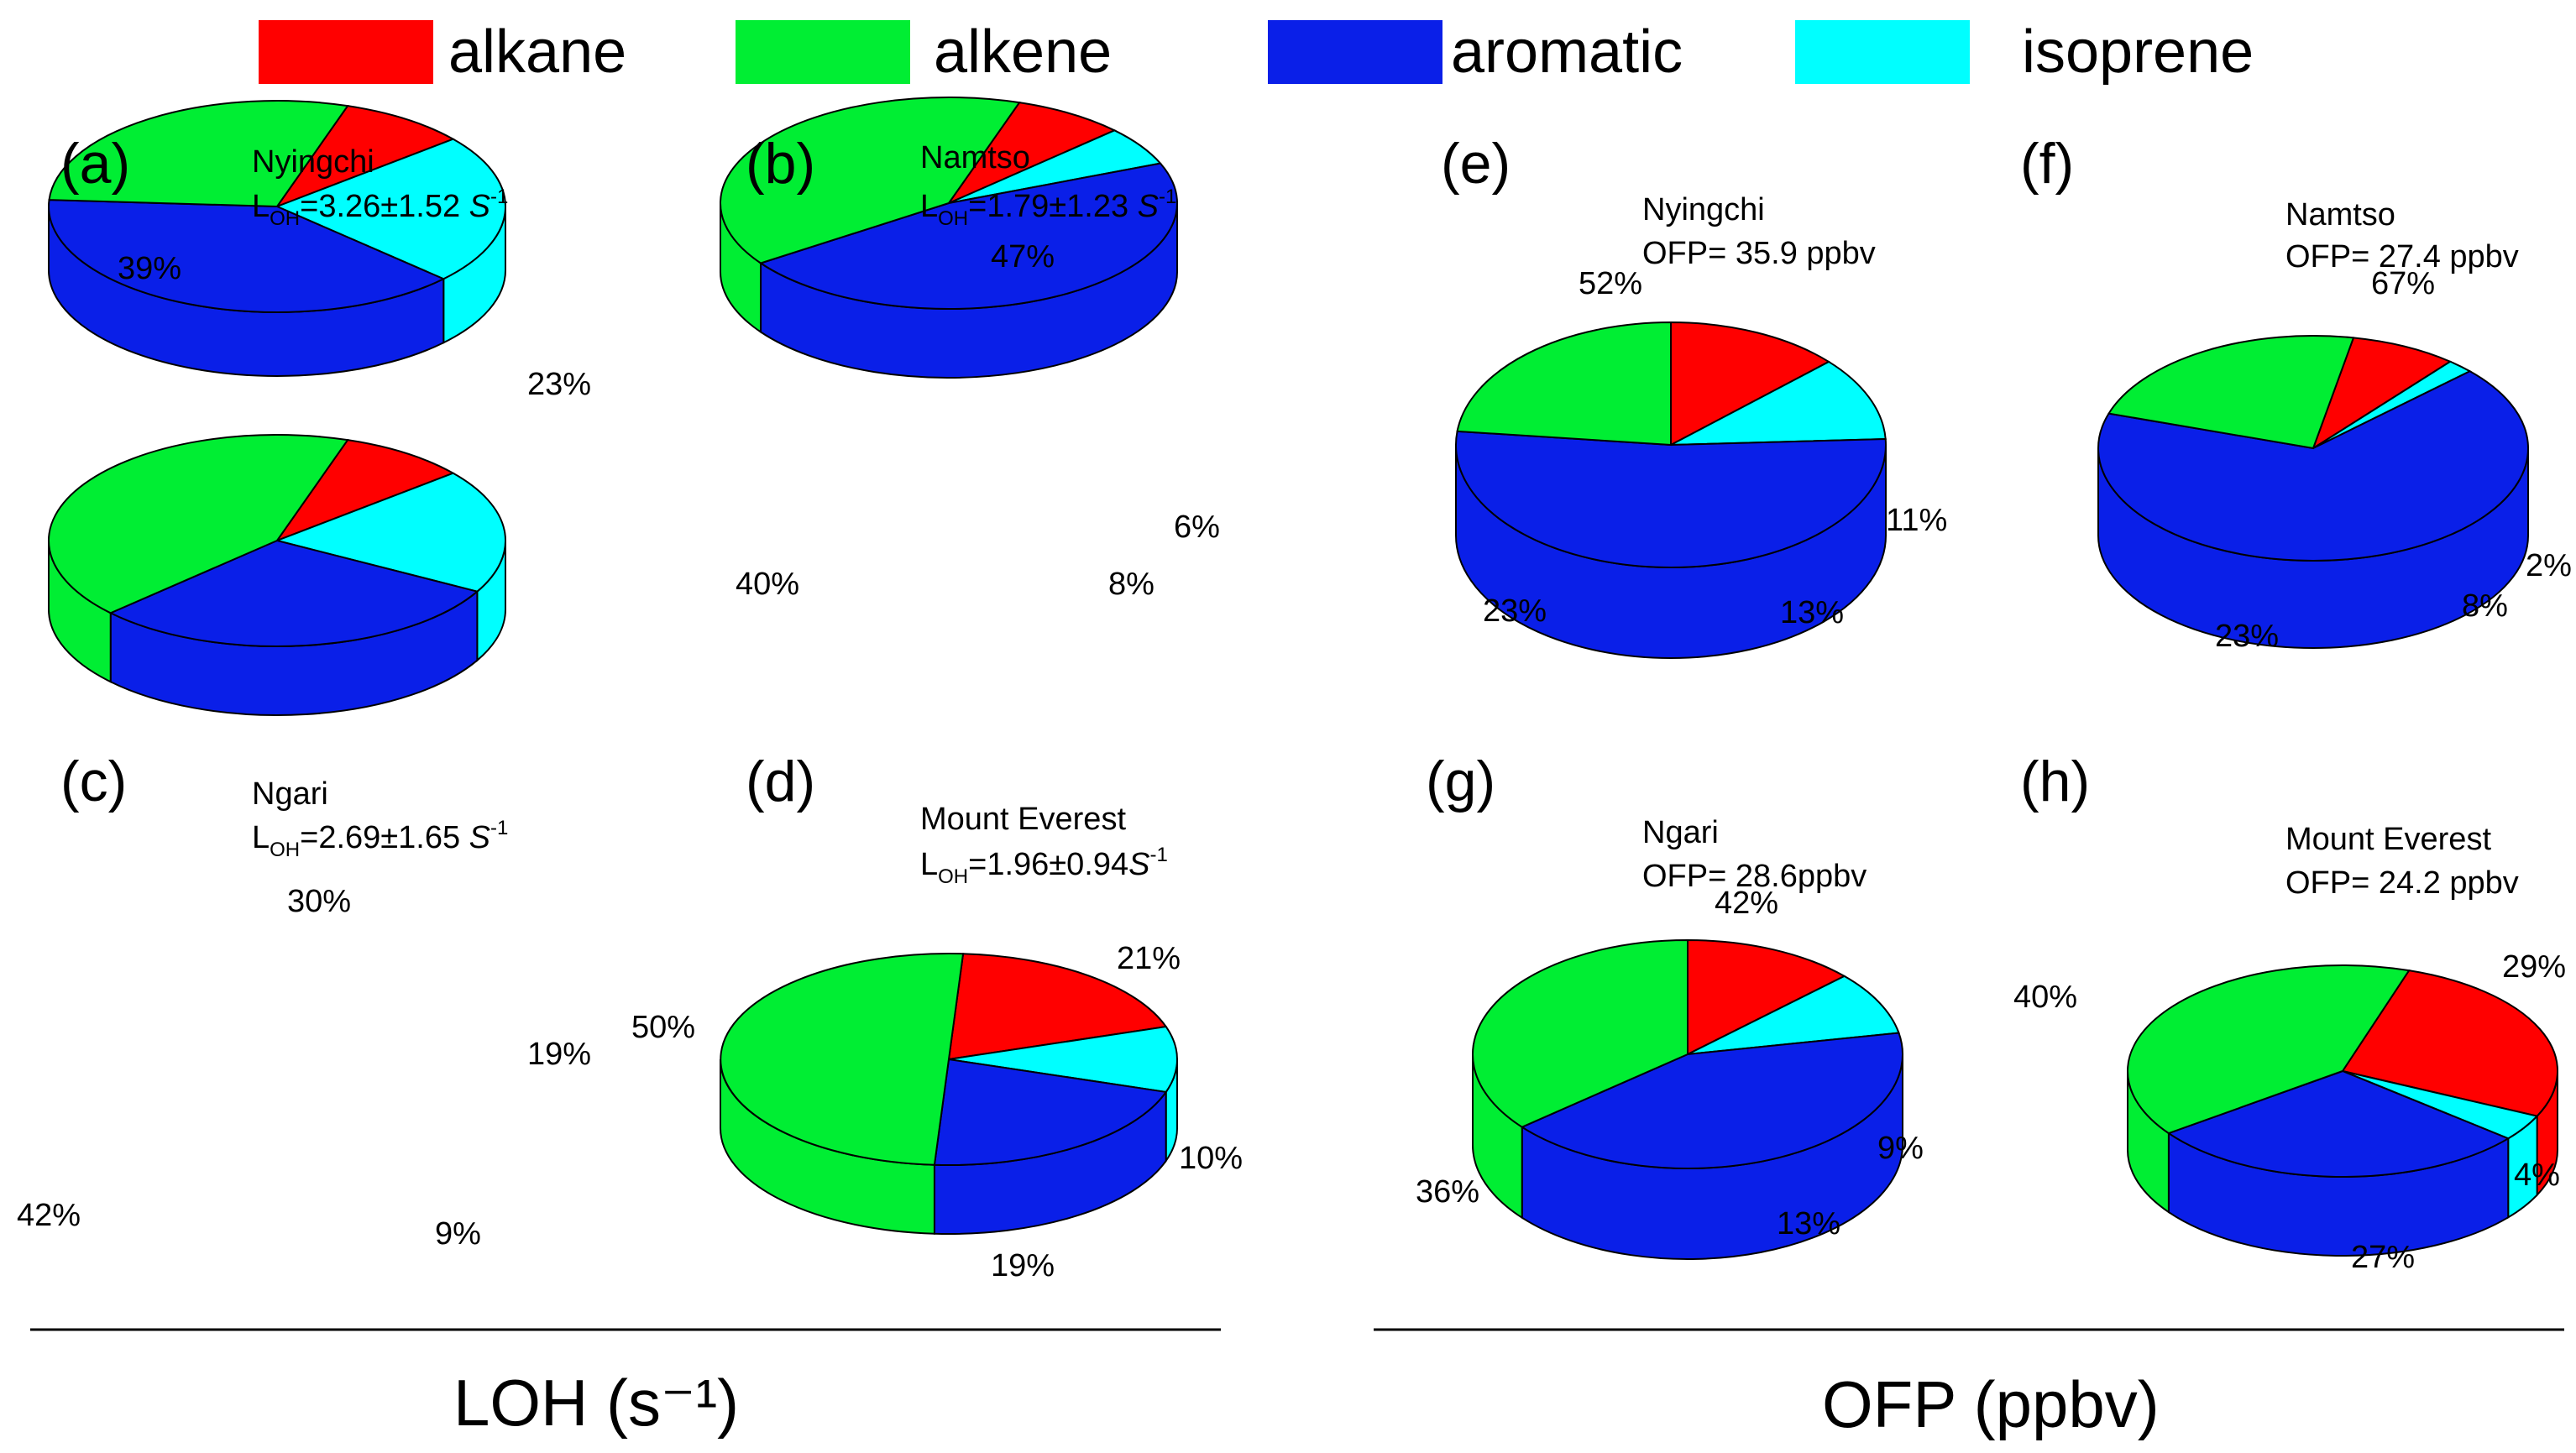 The width and height of the screenshot is (2576, 1453). I want to click on legend-swatch-alkane, so click(346, 52).